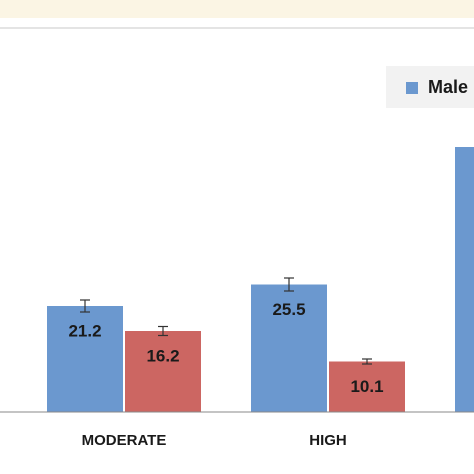 The height and width of the screenshot is (474, 474). Describe the element at coordinates (328, 440) in the screenshot. I see `x-tick-label: HIGH` at that location.